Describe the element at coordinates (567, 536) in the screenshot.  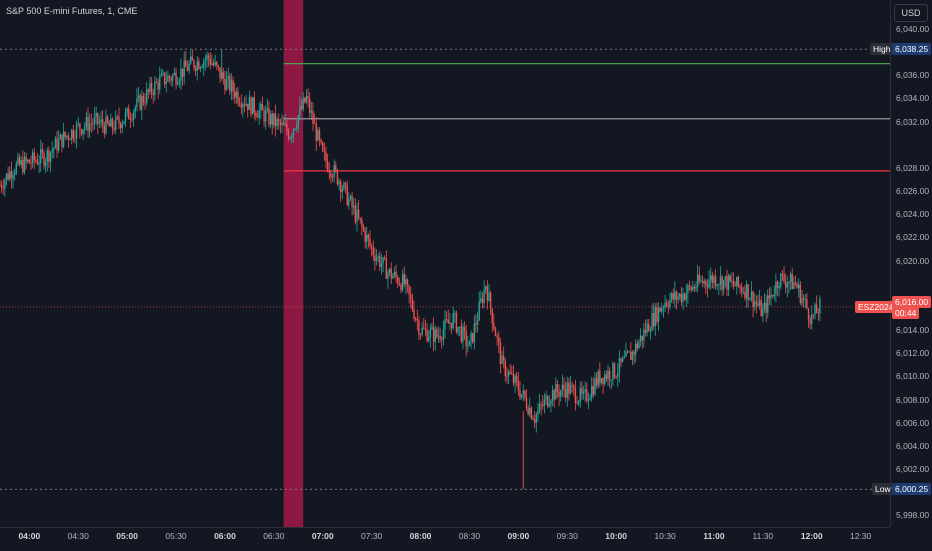
I see `time-tick: 09:30` at that location.